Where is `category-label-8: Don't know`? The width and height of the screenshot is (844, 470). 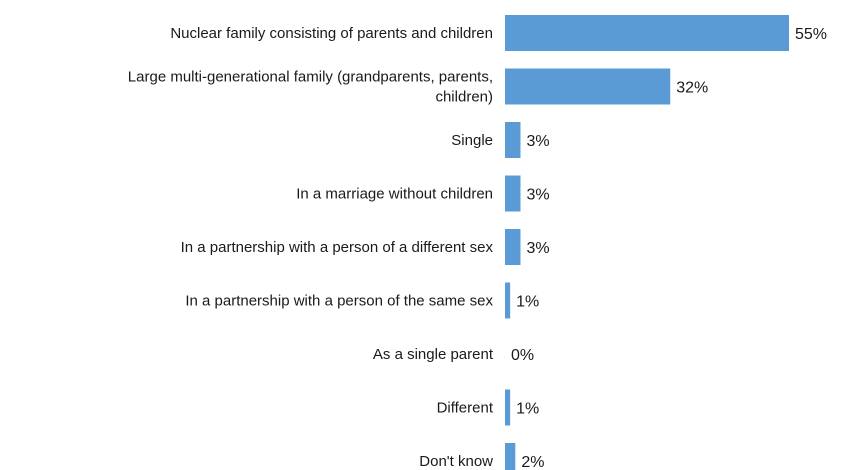 category-label-8: Don't know is located at coordinates (456, 461).